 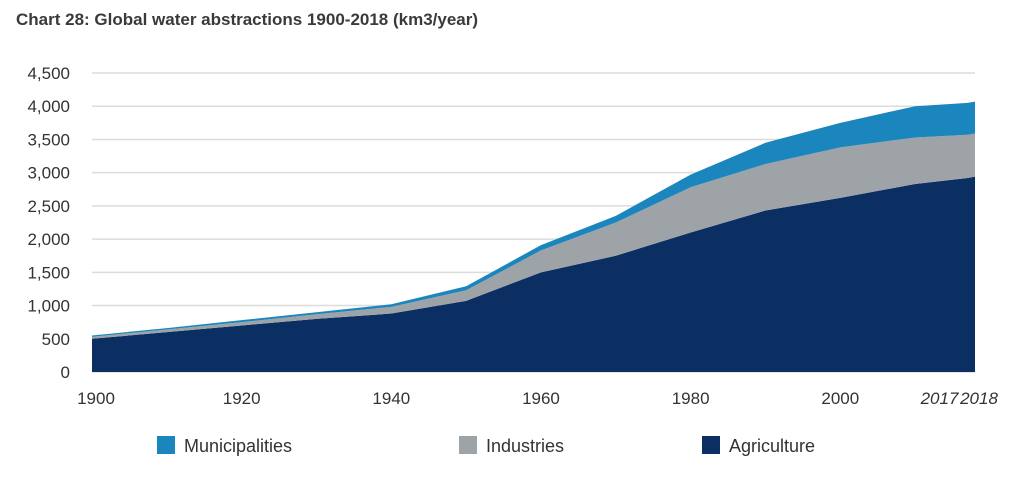 I want to click on y-tick-label: 500, so click(x=56, y=339).